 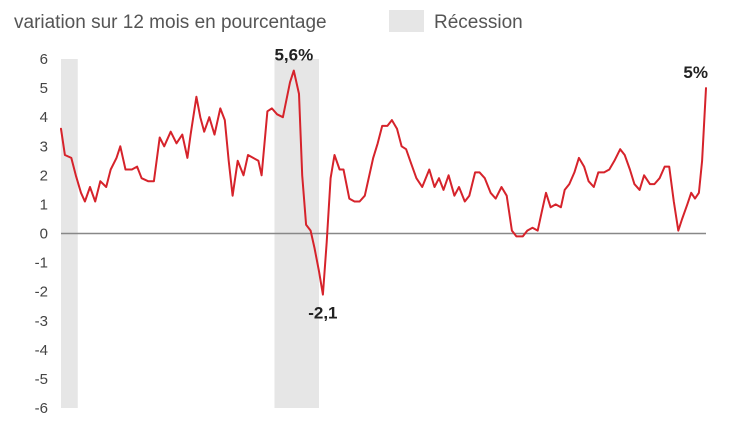 I want to click on y-tick-label: -5, so click(x=41, y=379).